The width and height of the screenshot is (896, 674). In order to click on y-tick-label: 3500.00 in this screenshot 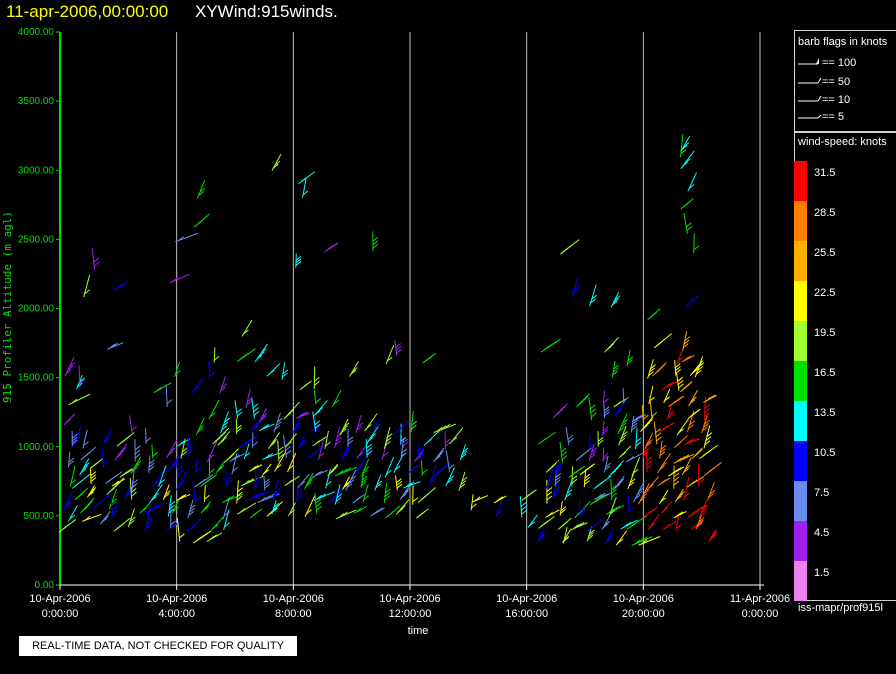, I will do `click(36, 101)`.